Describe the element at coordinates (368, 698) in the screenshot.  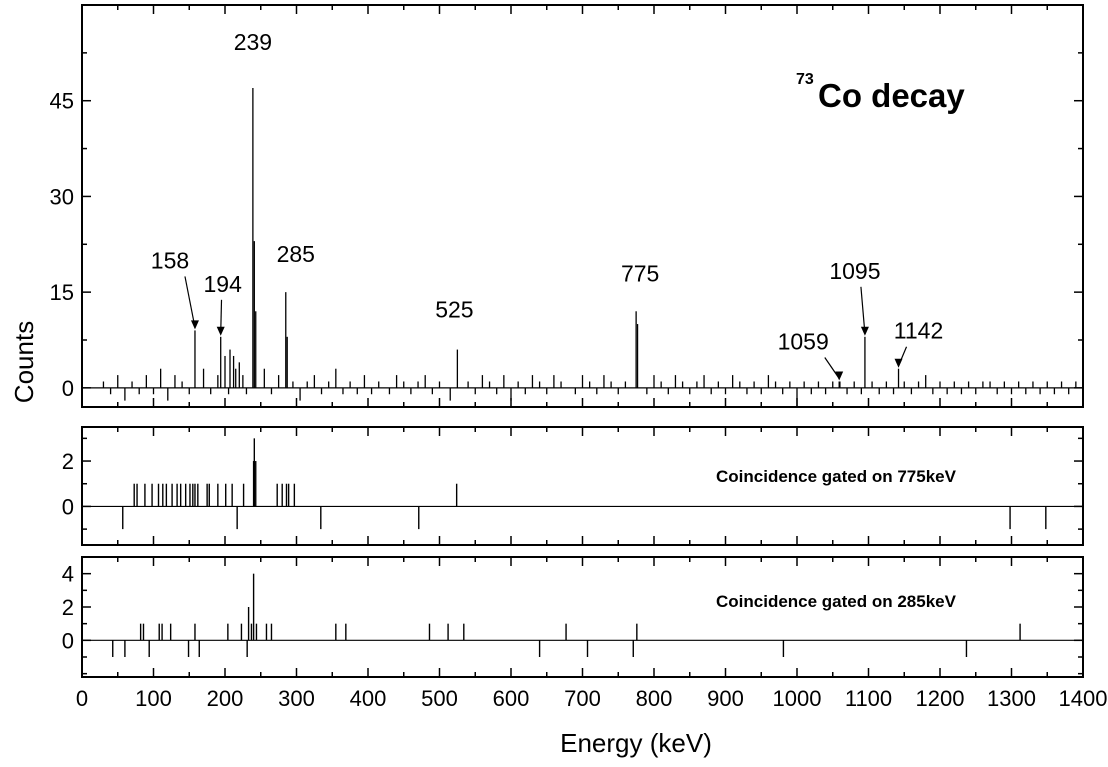
I see `x-tick-label: 400` at that location.